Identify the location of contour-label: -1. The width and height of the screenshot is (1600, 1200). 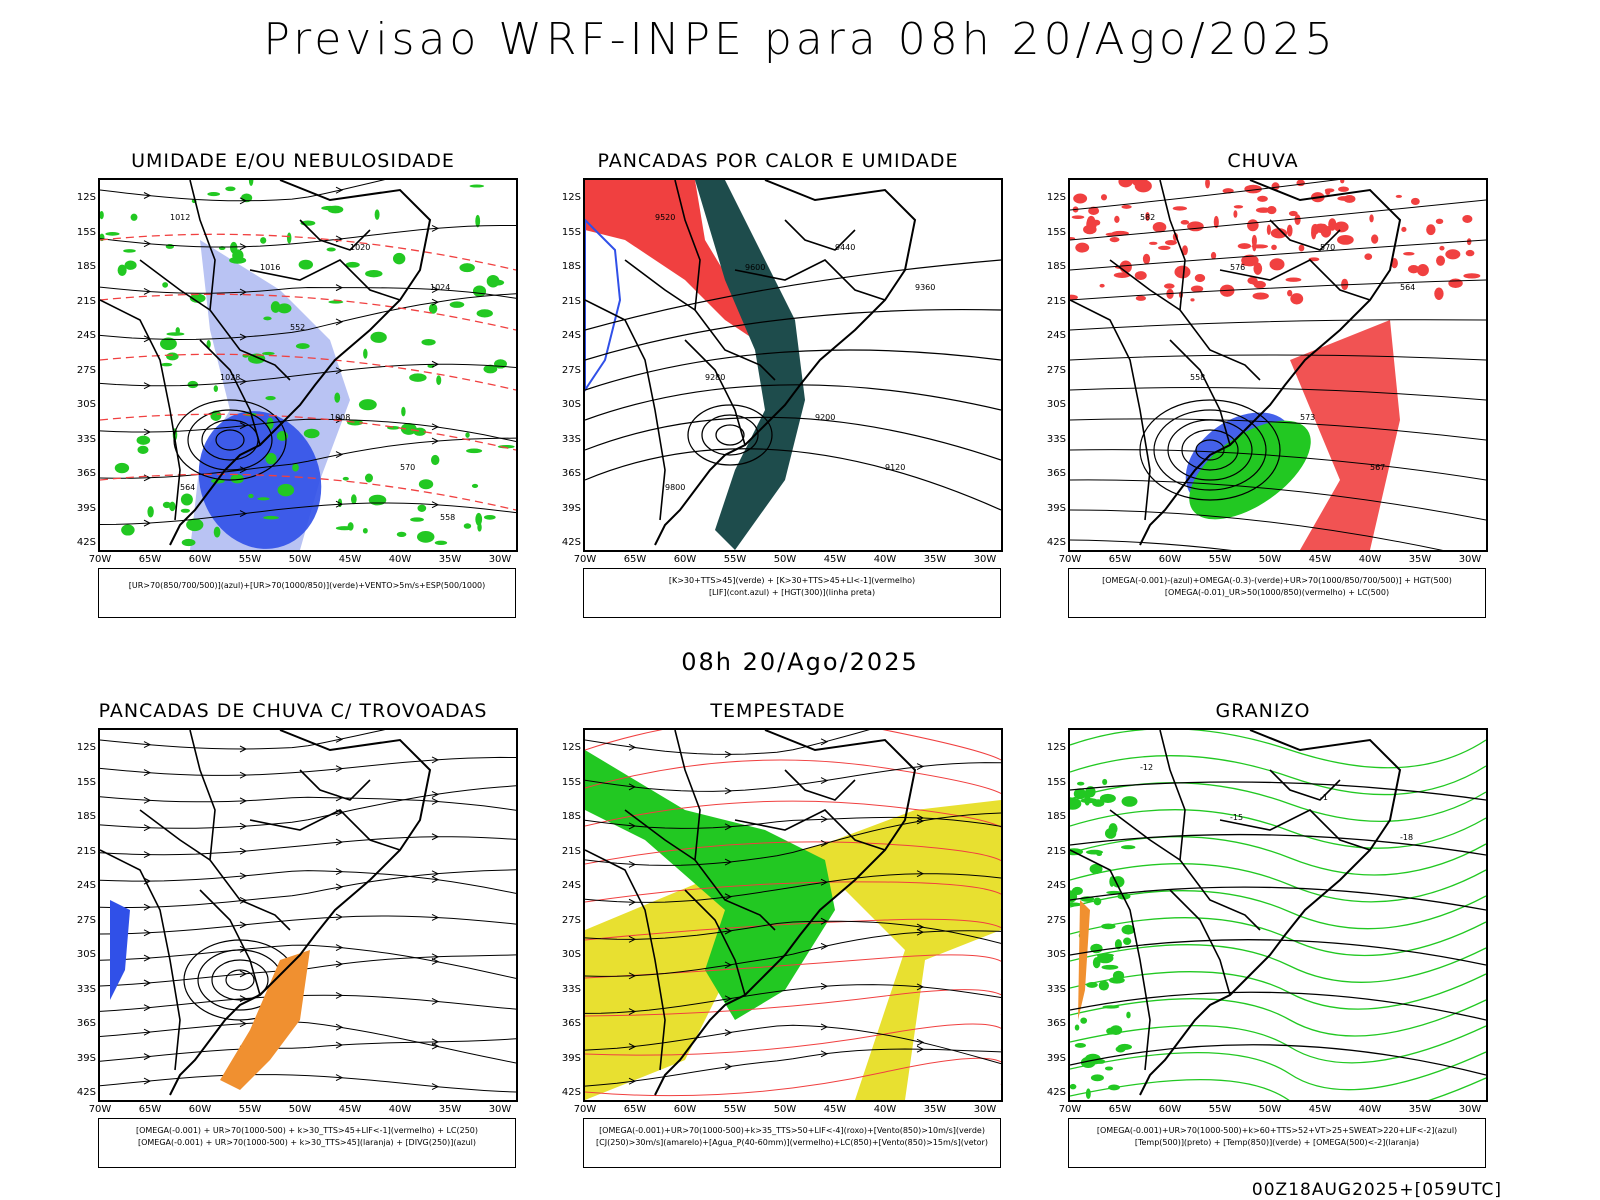
(1324, 797).